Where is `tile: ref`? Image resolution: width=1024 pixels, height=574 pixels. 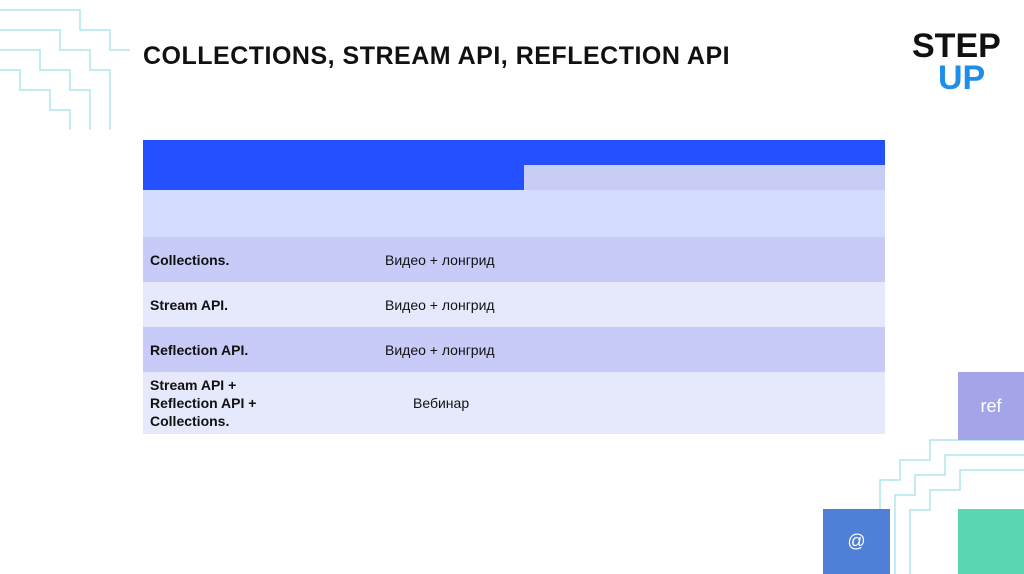 tile: ref is located at coordinates (991, 406).